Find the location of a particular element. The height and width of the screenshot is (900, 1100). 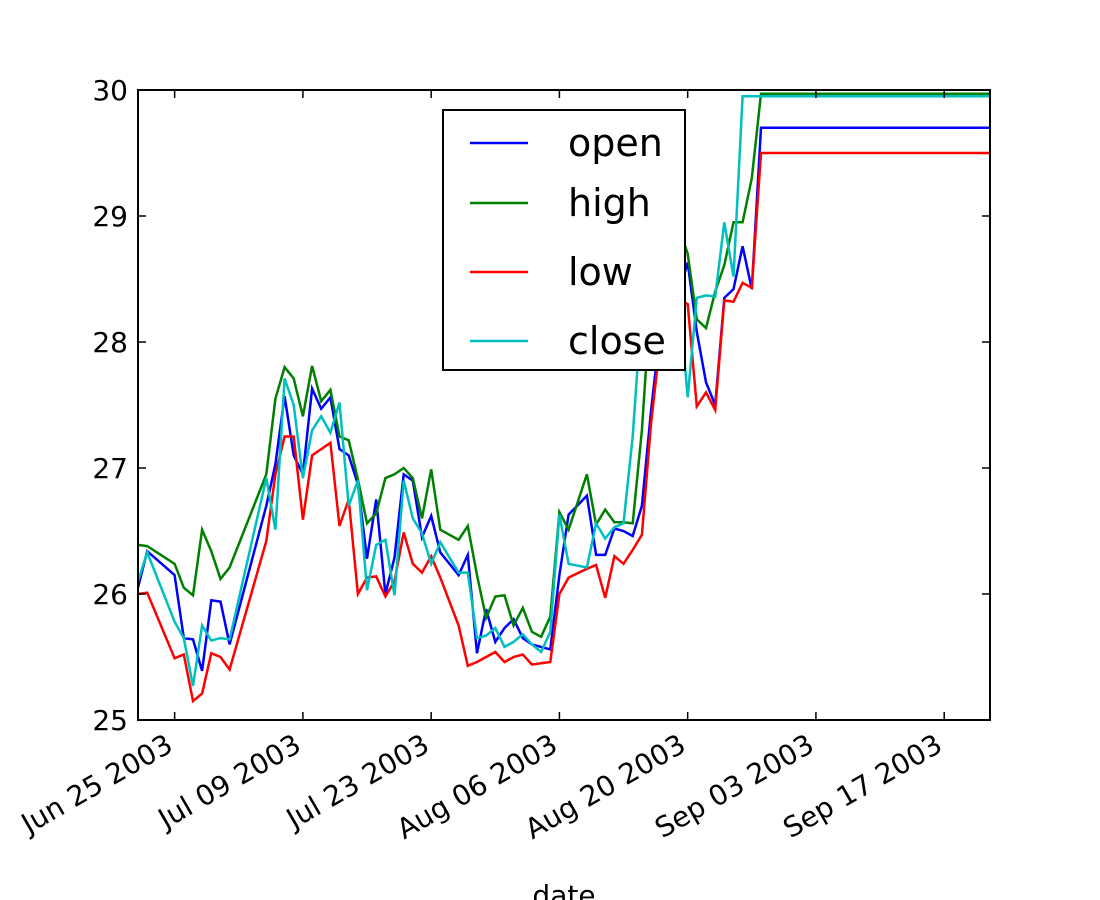

x-tick-label: Jun 25 2003 is located at coordinates (96, 784).